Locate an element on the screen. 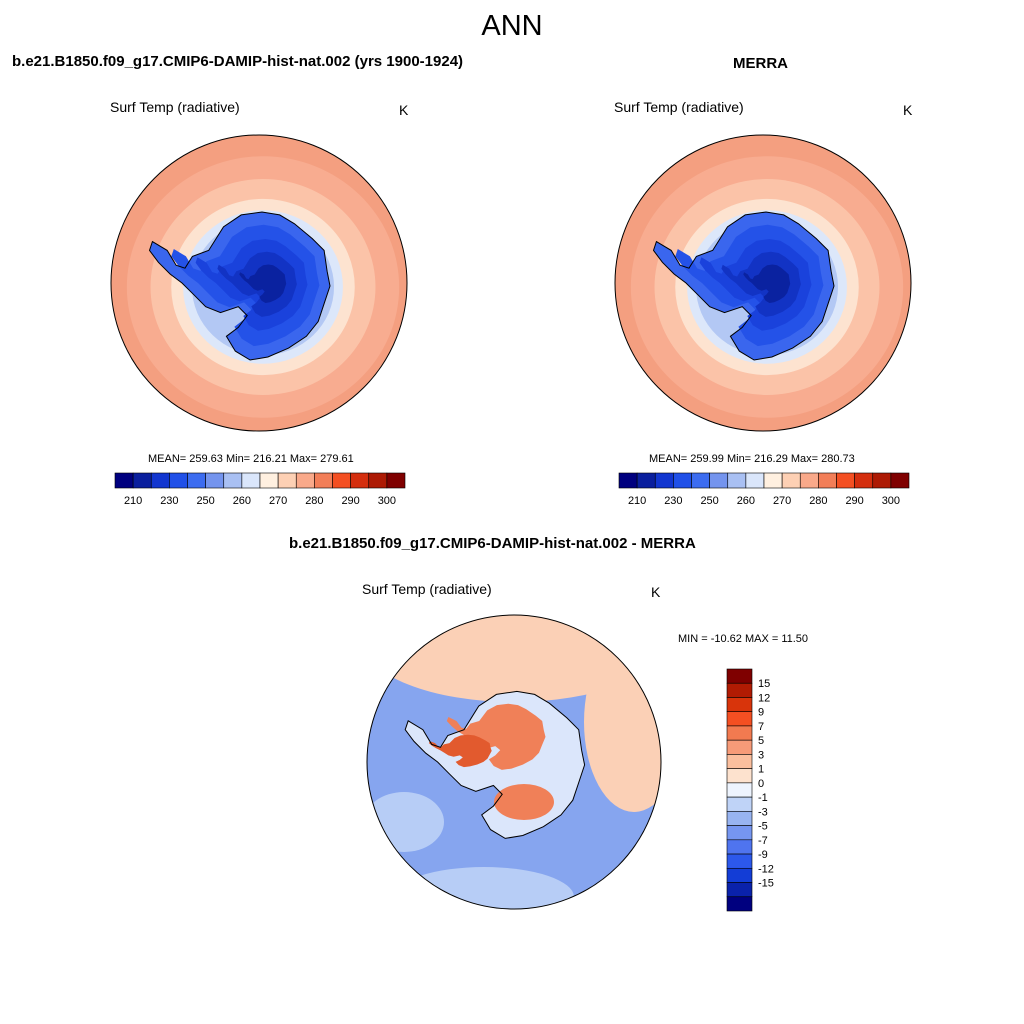 The height and width of the screenshot is (1024, 1024). colorbar-tick-label: 9 is located at coordinates (761, 713).